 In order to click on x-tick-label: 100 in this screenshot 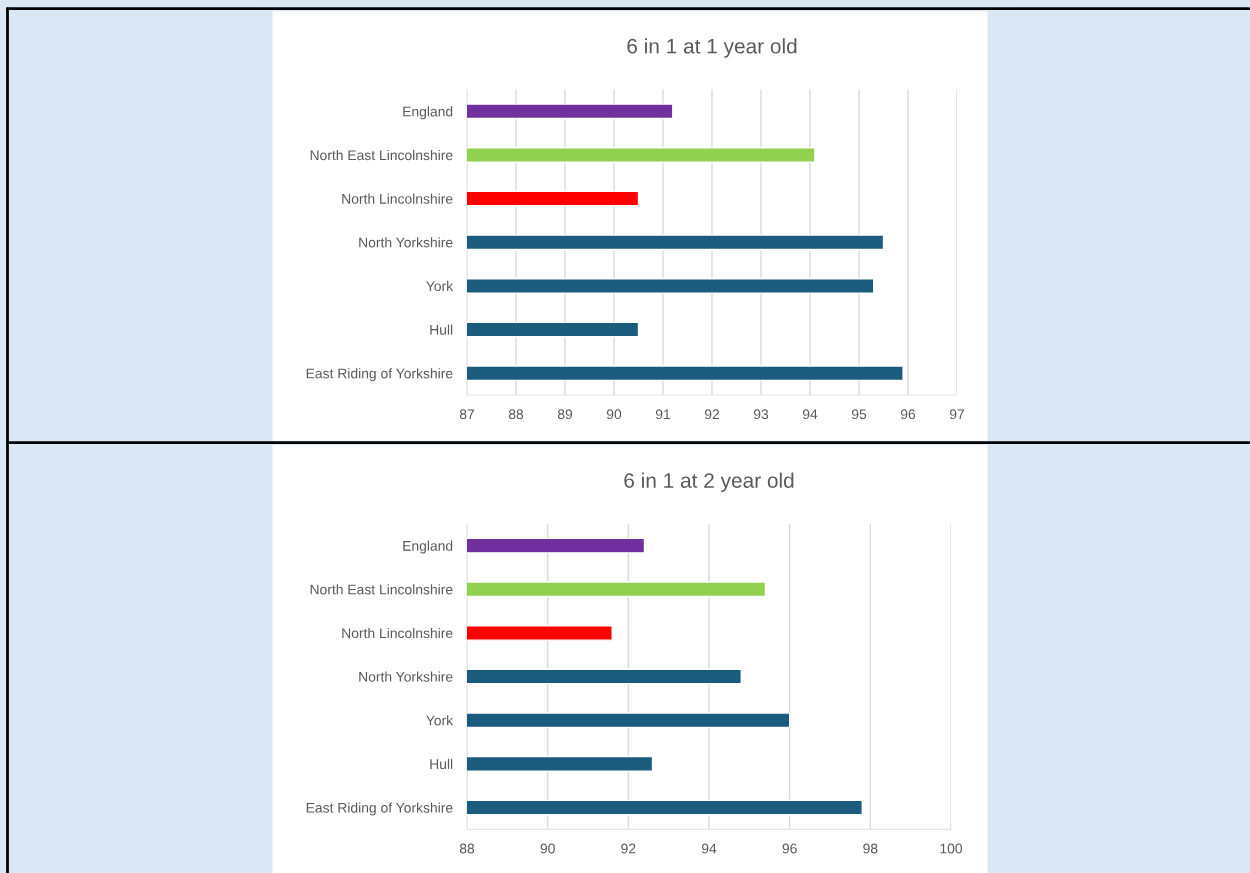, I will do `click(951, 848)`.